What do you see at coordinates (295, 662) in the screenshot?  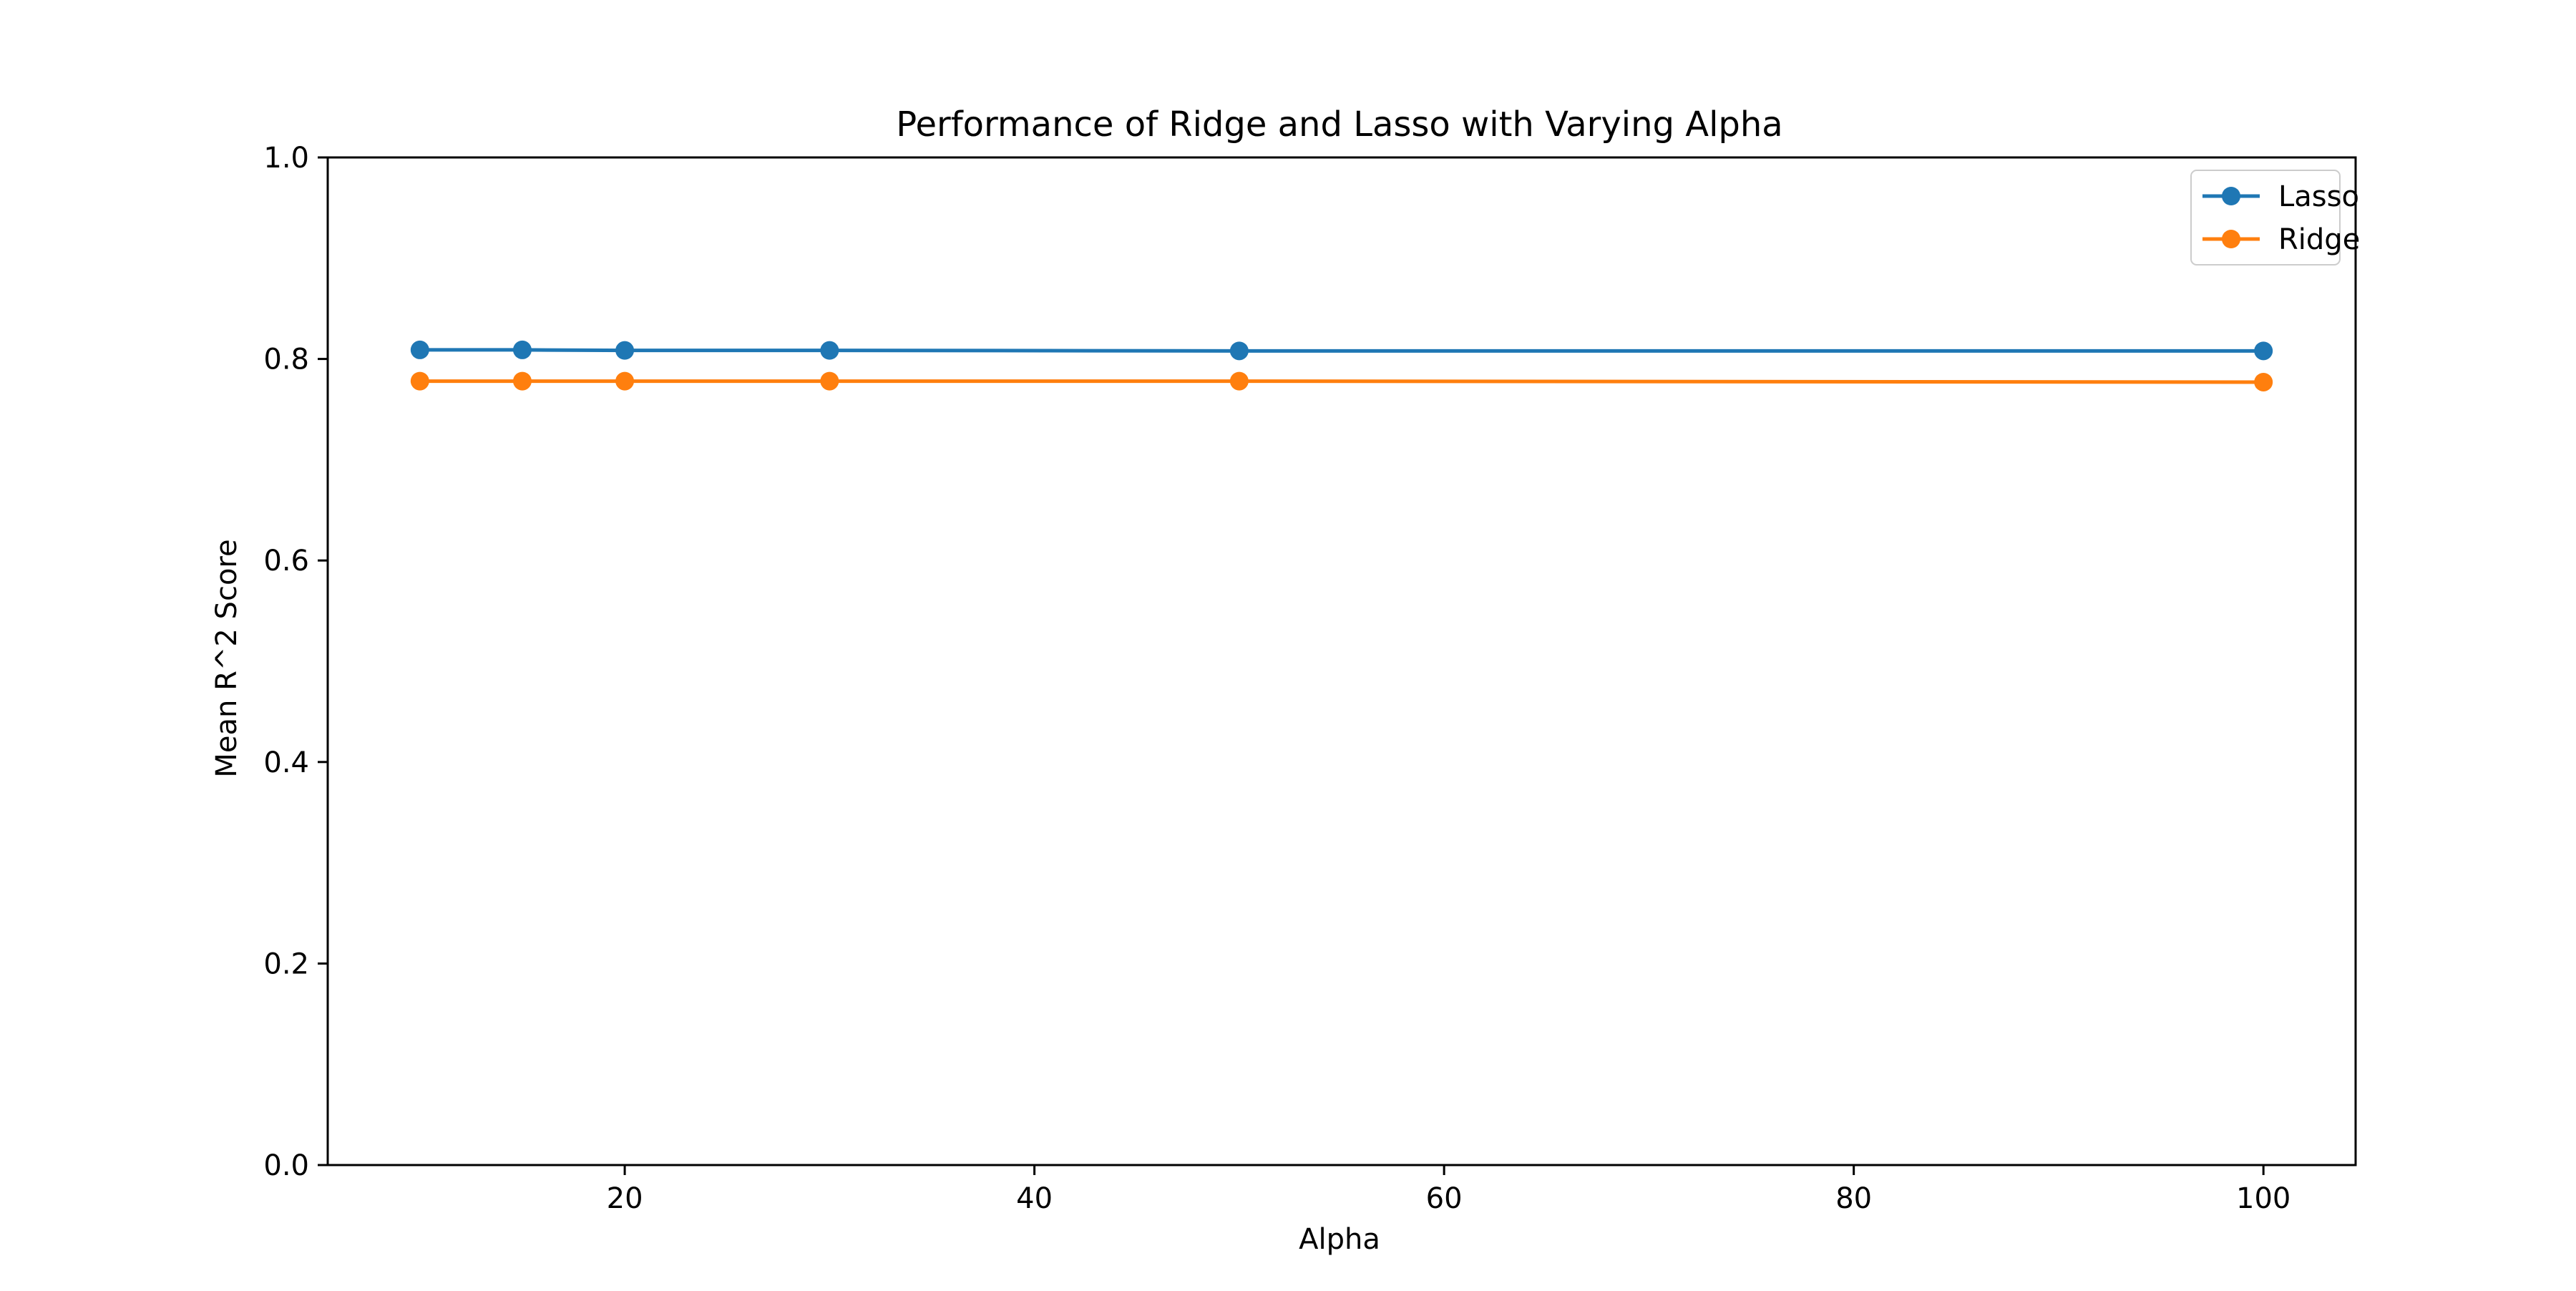 I see `y-axis: 0.0 0.2 0.4 0.6 0.8 1.0` at bounding box center [295, 662].